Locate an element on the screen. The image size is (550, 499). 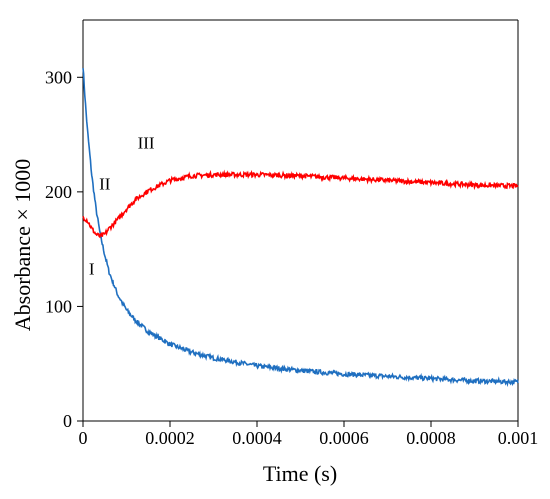
x-axis-title: Time (s) is located at coordinates (300, 473).